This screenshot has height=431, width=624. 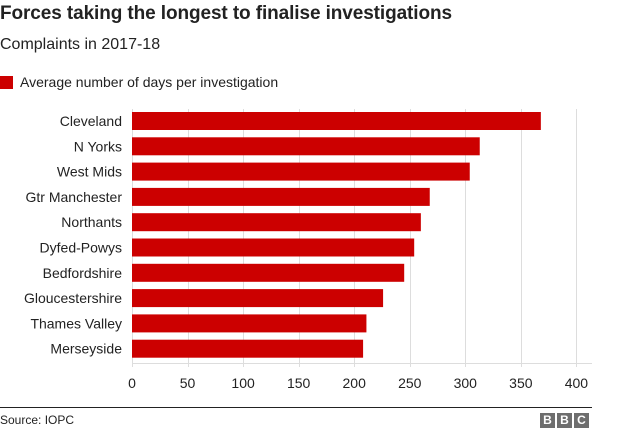 I want to click on x-tick-label: 350, so click(x=521, y=383).